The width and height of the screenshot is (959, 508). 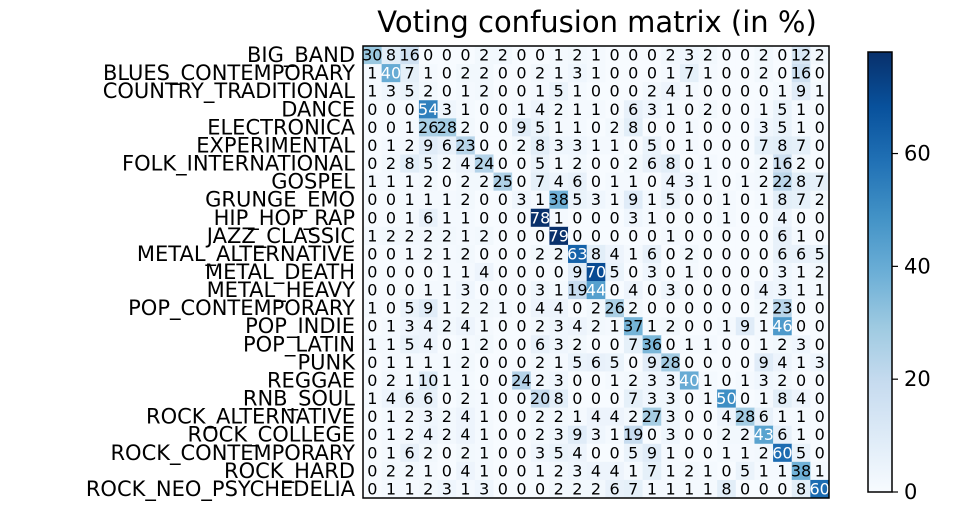 I want to click on row-label: ELECTRONICA, so click(x=281, y=127).